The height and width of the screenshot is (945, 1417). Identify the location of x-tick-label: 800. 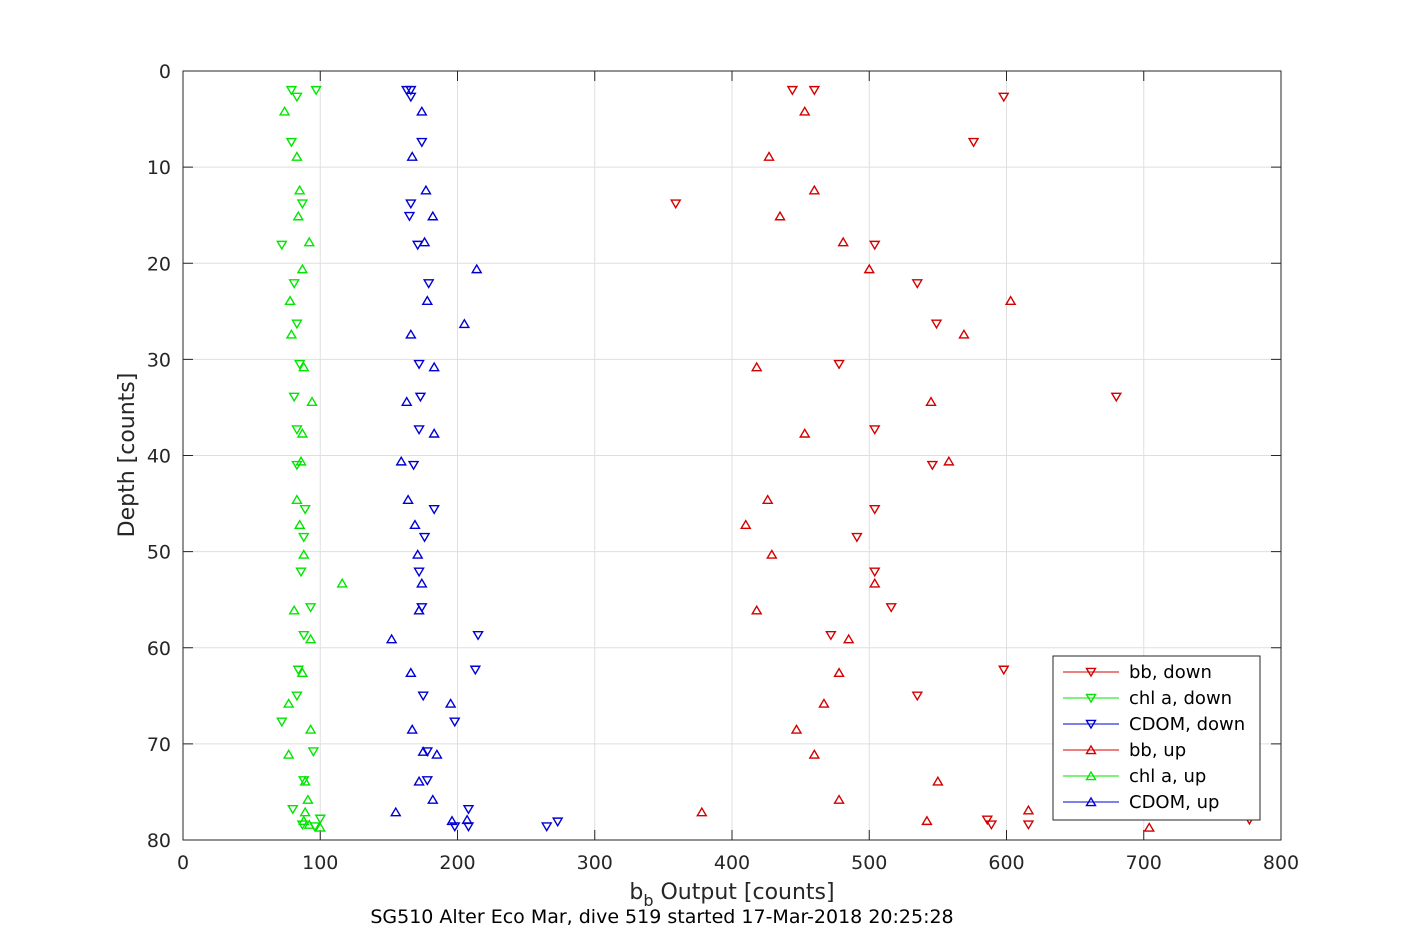
(1281, 863).